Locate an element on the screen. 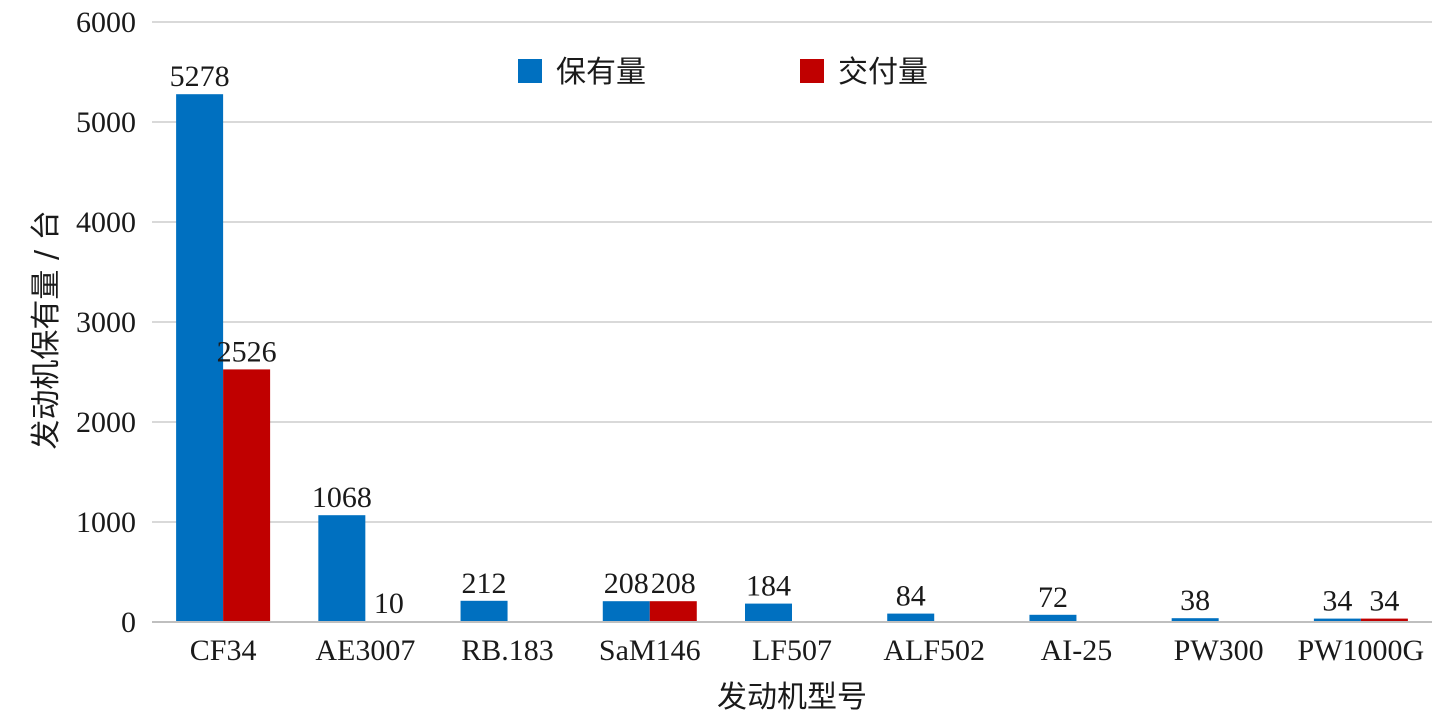 The image size is (1441, 722). data-label: 10 is located at coordinates (389, 603).